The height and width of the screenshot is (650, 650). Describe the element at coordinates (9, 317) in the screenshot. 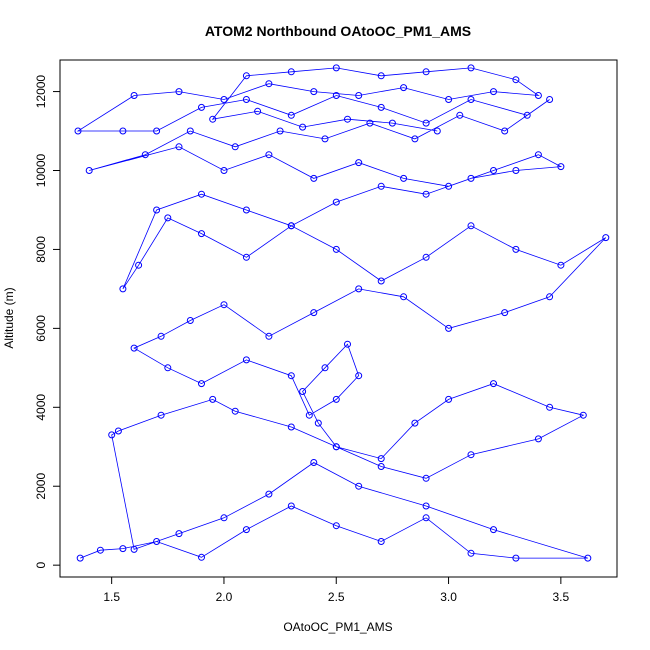

I see `y-axis-label: Altitude (m)` at that location.